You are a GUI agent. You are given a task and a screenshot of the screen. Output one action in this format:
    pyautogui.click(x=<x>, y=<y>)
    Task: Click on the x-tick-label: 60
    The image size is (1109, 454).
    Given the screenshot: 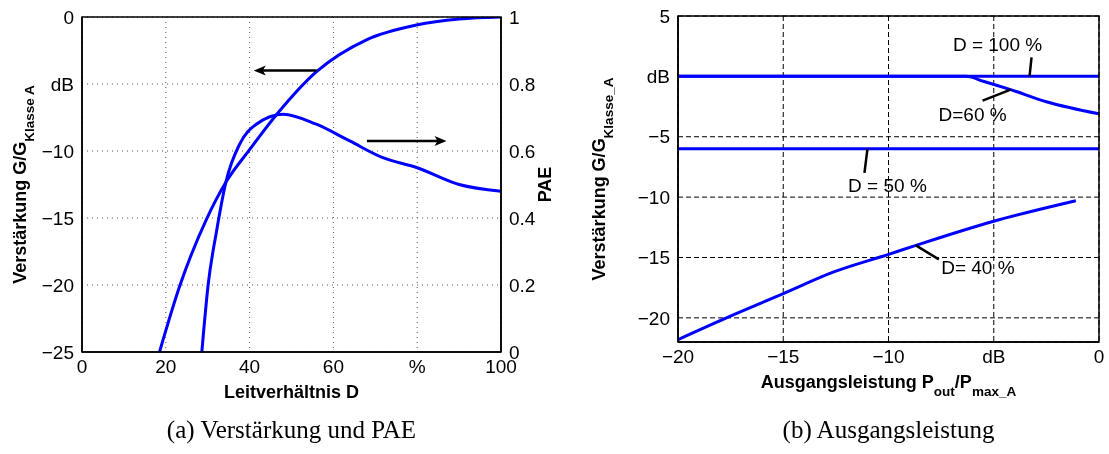 What is the action you would take?
    pyautogui.click(x=333, y=367)
    